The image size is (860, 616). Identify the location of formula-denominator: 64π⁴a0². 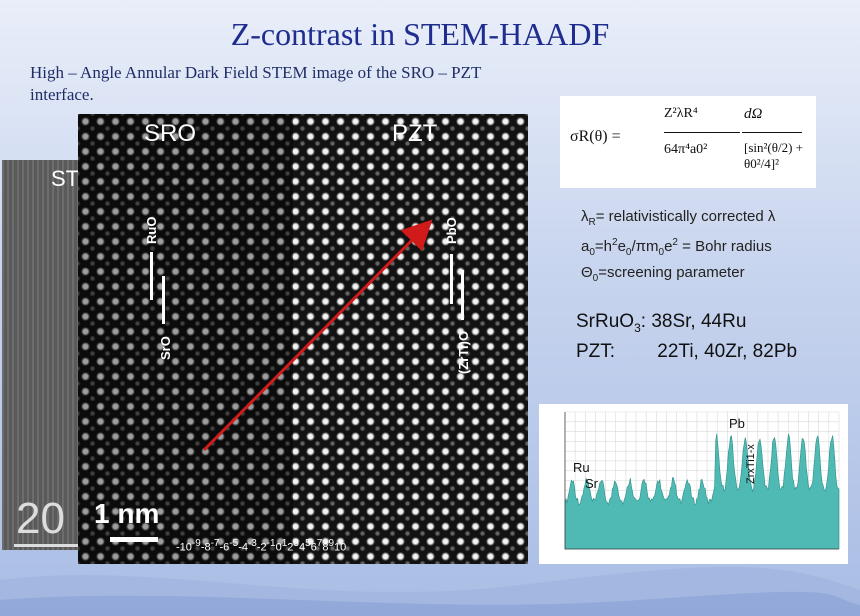
(686, 149).